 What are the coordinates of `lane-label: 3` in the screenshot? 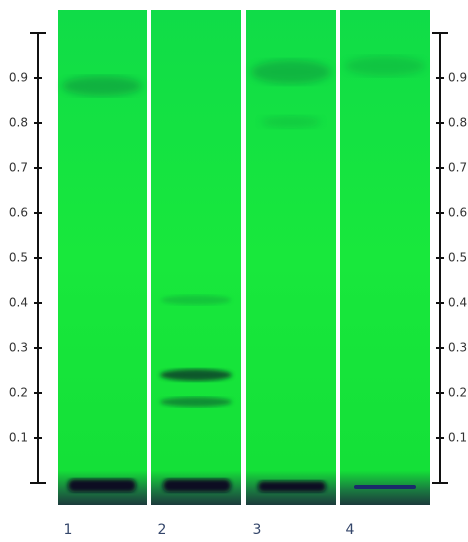 It's located at (257, 530).